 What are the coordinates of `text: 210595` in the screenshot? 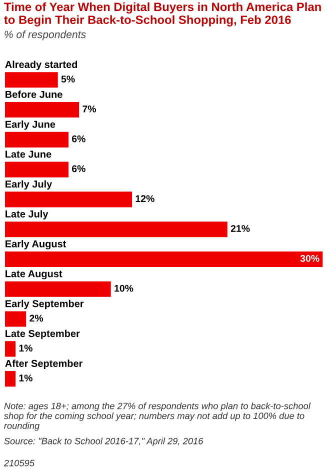 It's located at (19, 463).